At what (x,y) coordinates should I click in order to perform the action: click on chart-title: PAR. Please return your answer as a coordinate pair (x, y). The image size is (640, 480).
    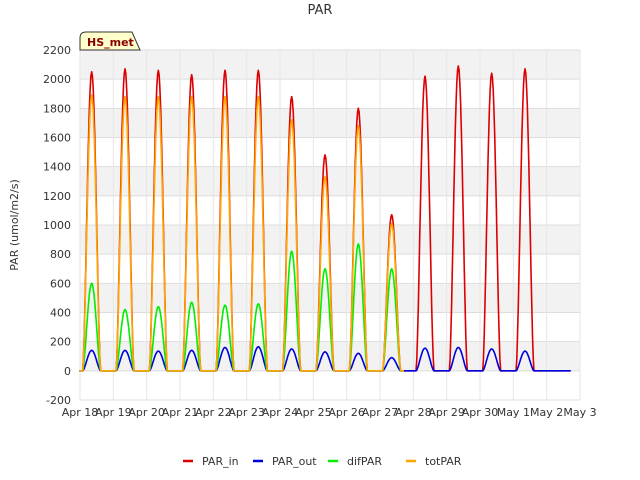
    Looking at the image, I should click on (320, 10).